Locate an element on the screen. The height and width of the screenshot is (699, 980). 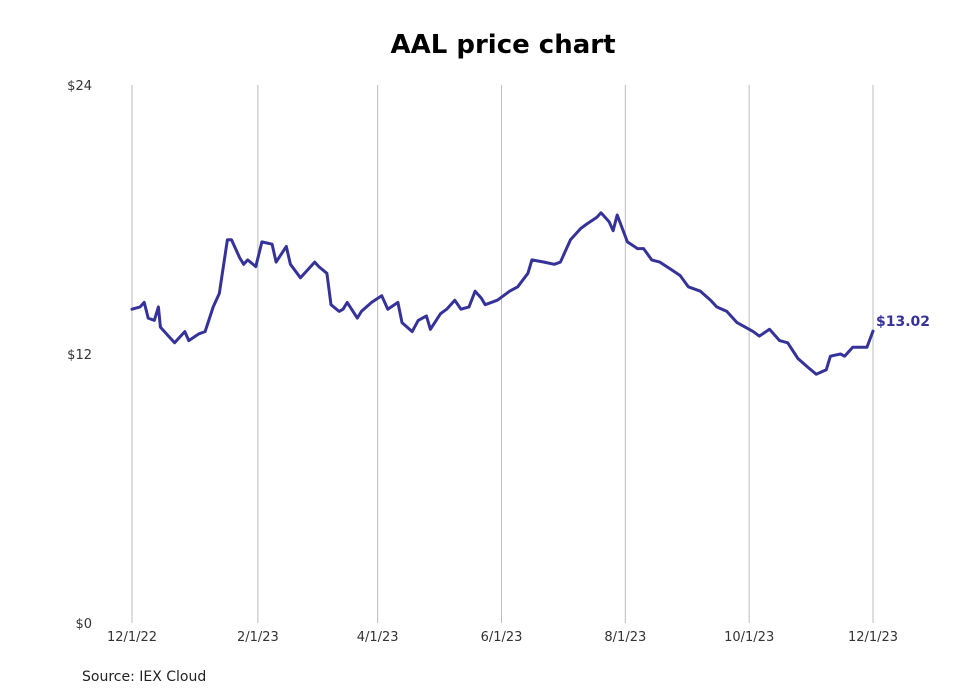
x-tick-label: 4/1/23 is located at coordinates (378, 637).